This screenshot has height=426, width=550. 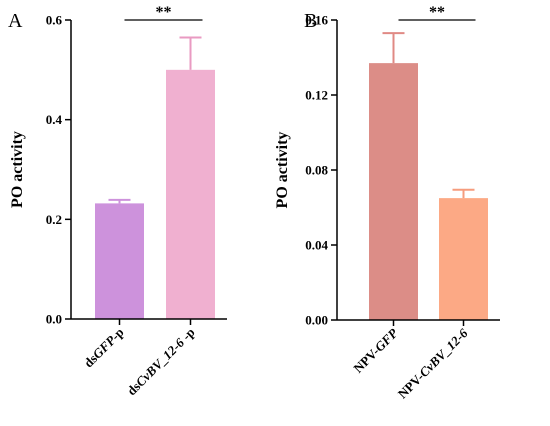 What do you see at coordinates (316, 95) in the screenshot?
I see `y-tick-label: 0.12` at bounding box center [316, 95].